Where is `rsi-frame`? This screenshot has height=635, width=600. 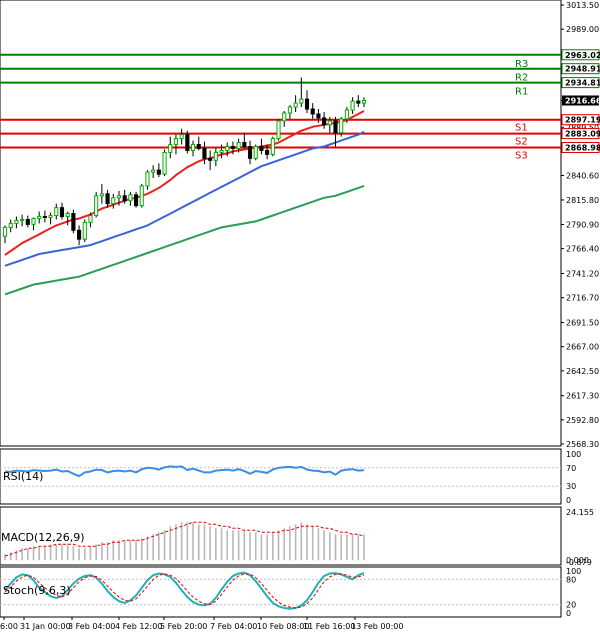 rsi-frame is located at coordinates (281, 476).